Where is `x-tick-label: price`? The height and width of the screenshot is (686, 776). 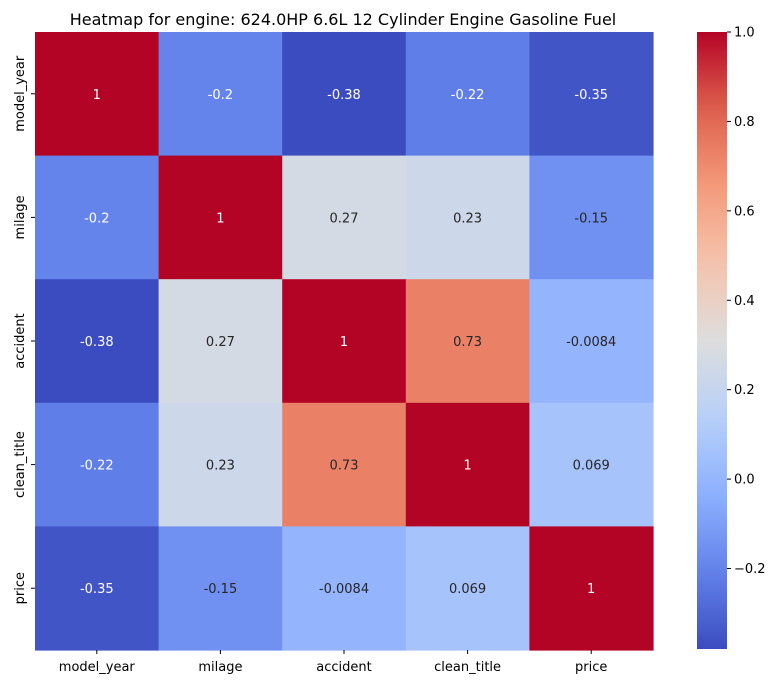
x-tick-label: price is located at coordinates (591, 667).